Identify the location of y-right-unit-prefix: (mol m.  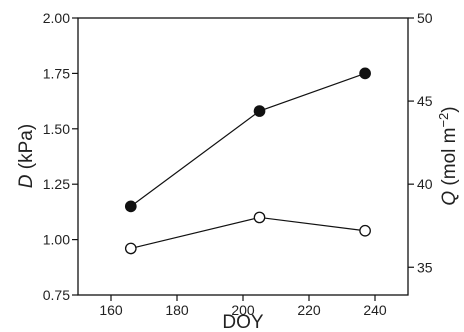
(449, 159).